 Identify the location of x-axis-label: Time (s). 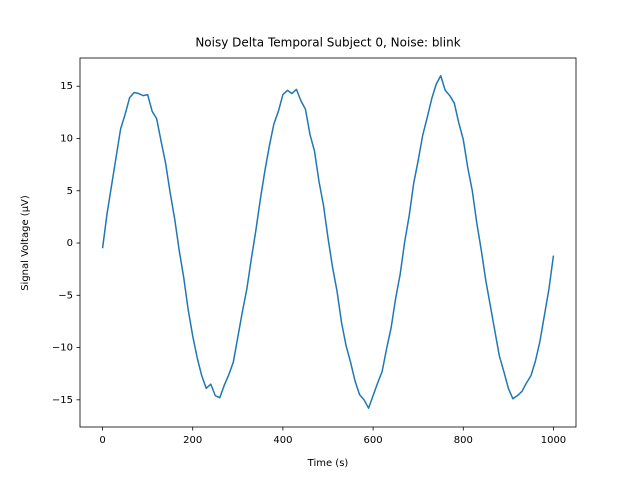
(328, 463).